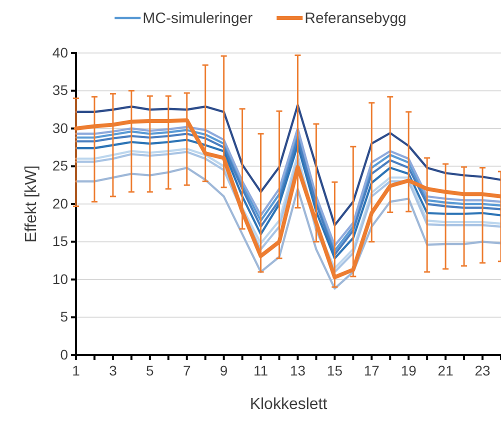 The image size is (501, 421). Describe the element at coordinates (224, 370) in the screenshot. I see `x-tick-label: 9` at that location.